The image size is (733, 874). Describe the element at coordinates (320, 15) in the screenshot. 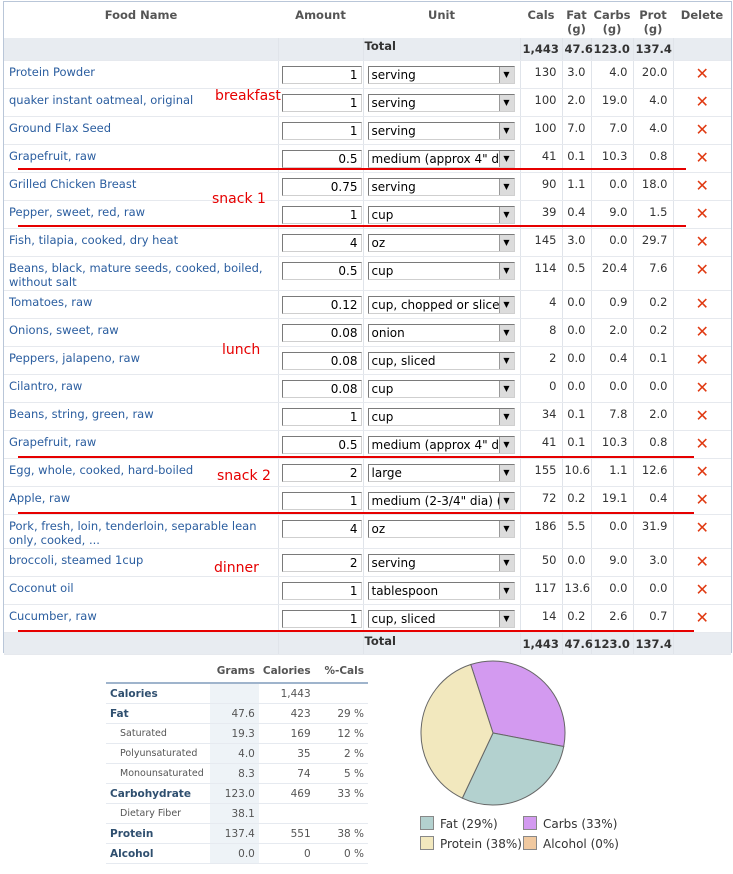

I see `col-amount: Amount` at that location.